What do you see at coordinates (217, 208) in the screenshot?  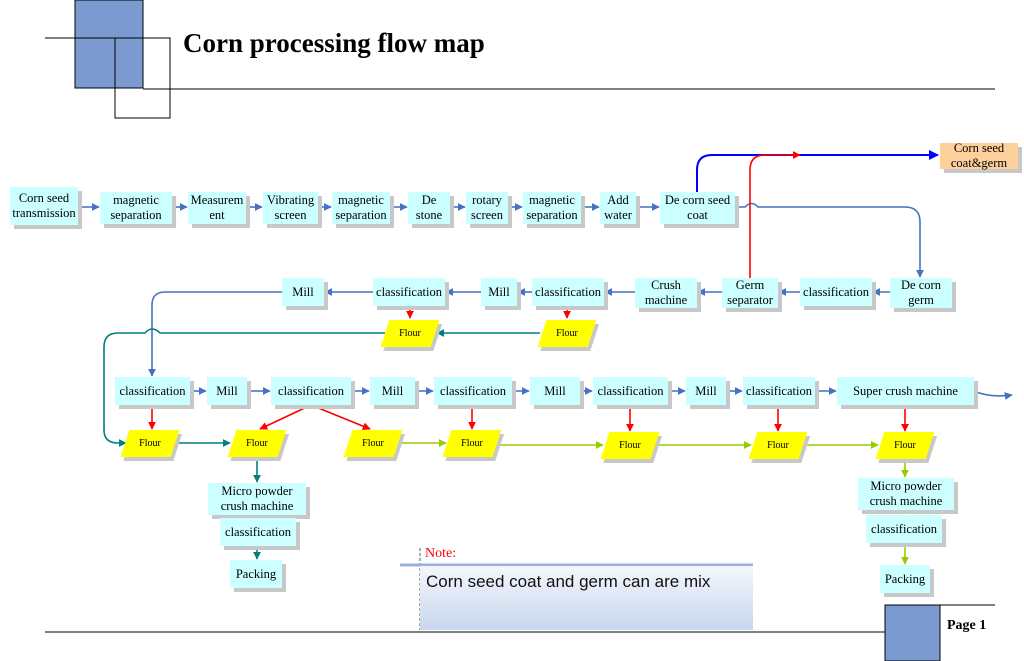 I see `process-node: Measurem ent` at bounding box center [217, 208].